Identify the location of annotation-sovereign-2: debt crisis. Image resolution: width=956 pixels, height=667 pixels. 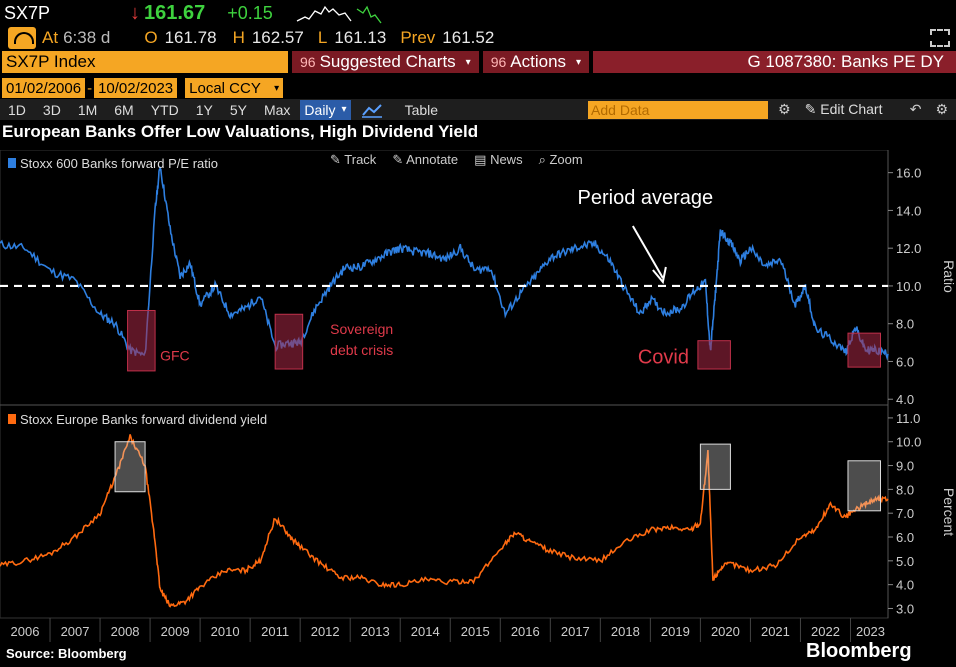
(361, 350).